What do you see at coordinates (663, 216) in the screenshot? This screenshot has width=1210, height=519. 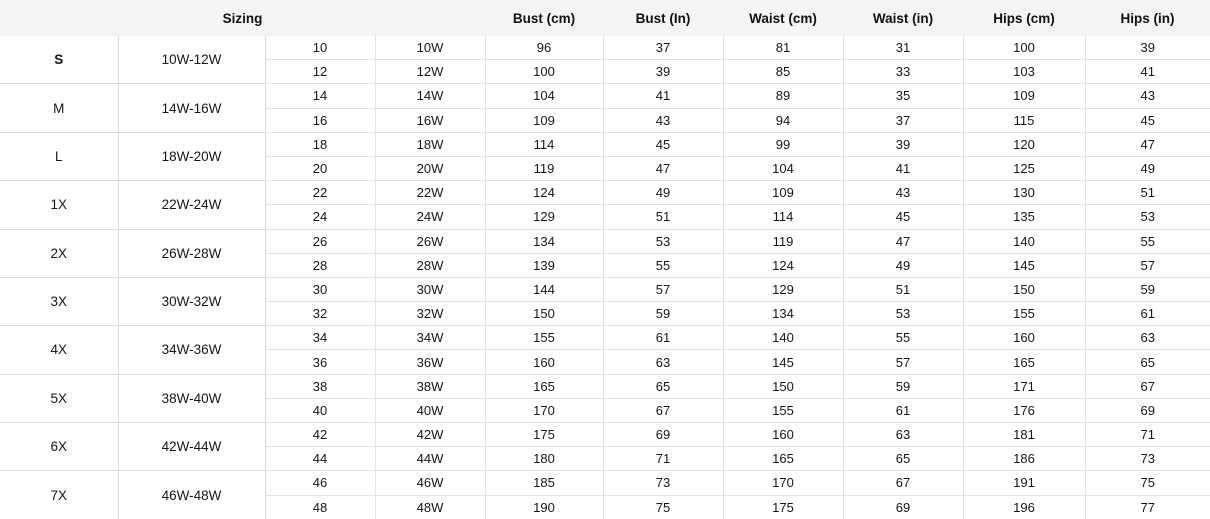 I see `cell-bust-in: 51` at bounding box center [663, 216].